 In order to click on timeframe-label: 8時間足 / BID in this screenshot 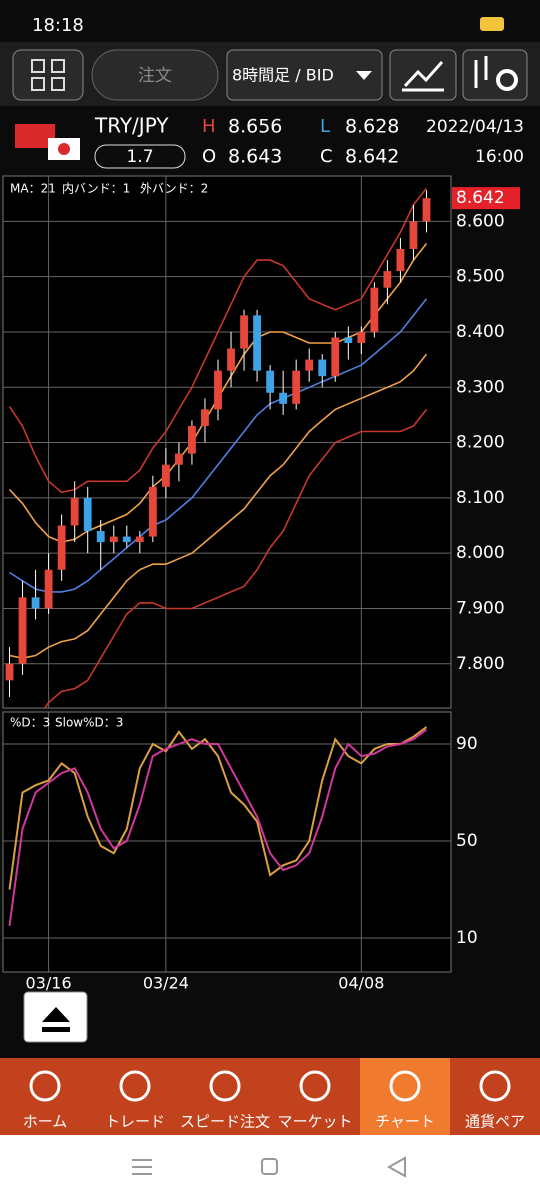, I will do `click(283, 75)`.